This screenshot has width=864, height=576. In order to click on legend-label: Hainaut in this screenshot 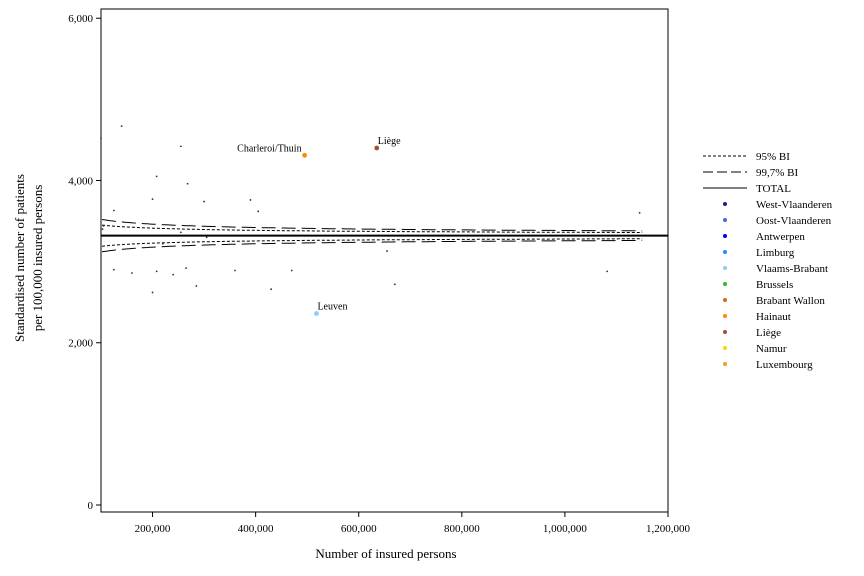, I will do `click(773, 317)`.